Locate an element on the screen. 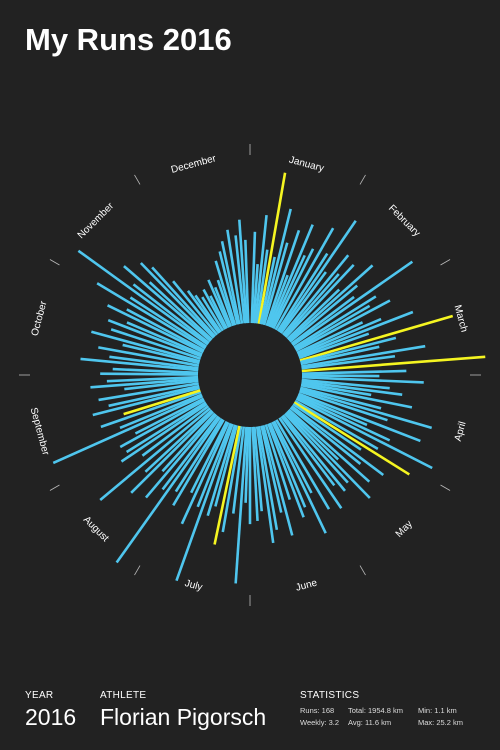  page-title: My Runs 2016 is located at coordinates (128, 39).